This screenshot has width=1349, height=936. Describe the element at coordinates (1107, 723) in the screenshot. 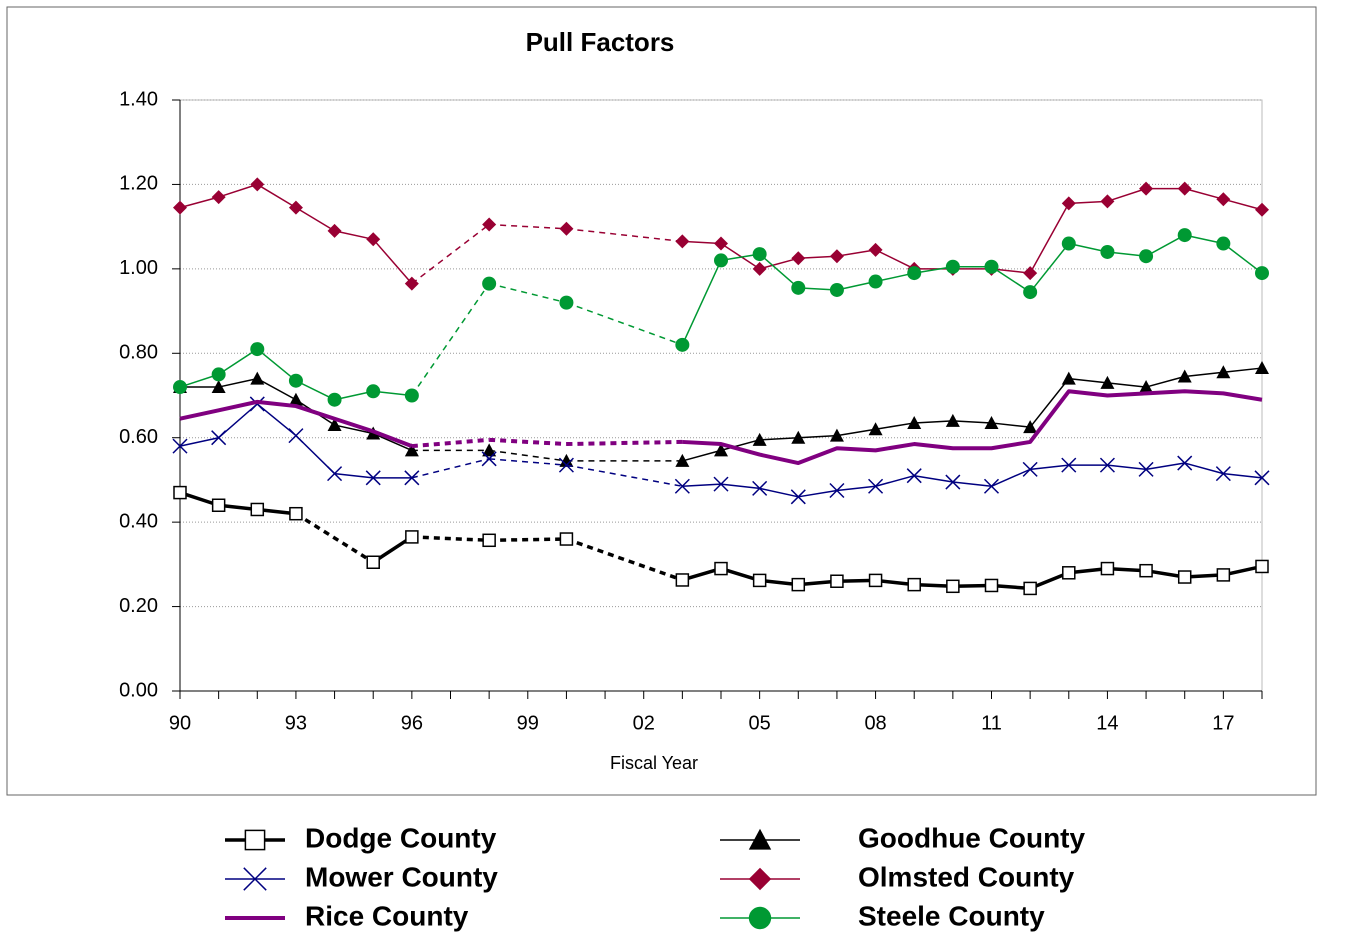

I see `x-tick-label: 14` at that location.